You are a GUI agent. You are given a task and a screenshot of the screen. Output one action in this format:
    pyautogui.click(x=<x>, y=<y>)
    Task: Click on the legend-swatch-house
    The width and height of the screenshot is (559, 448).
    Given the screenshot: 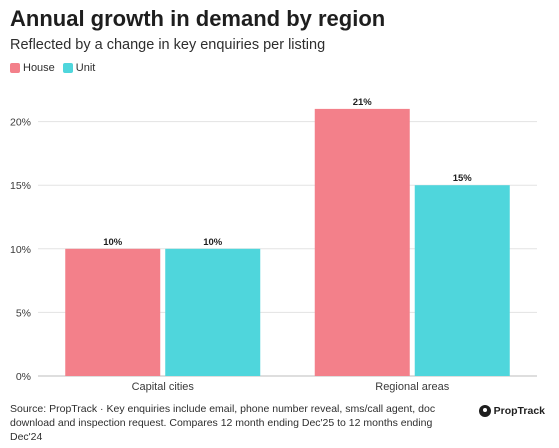 What is the action you would take?
    pyautogui.click(x=15, y=68)
    